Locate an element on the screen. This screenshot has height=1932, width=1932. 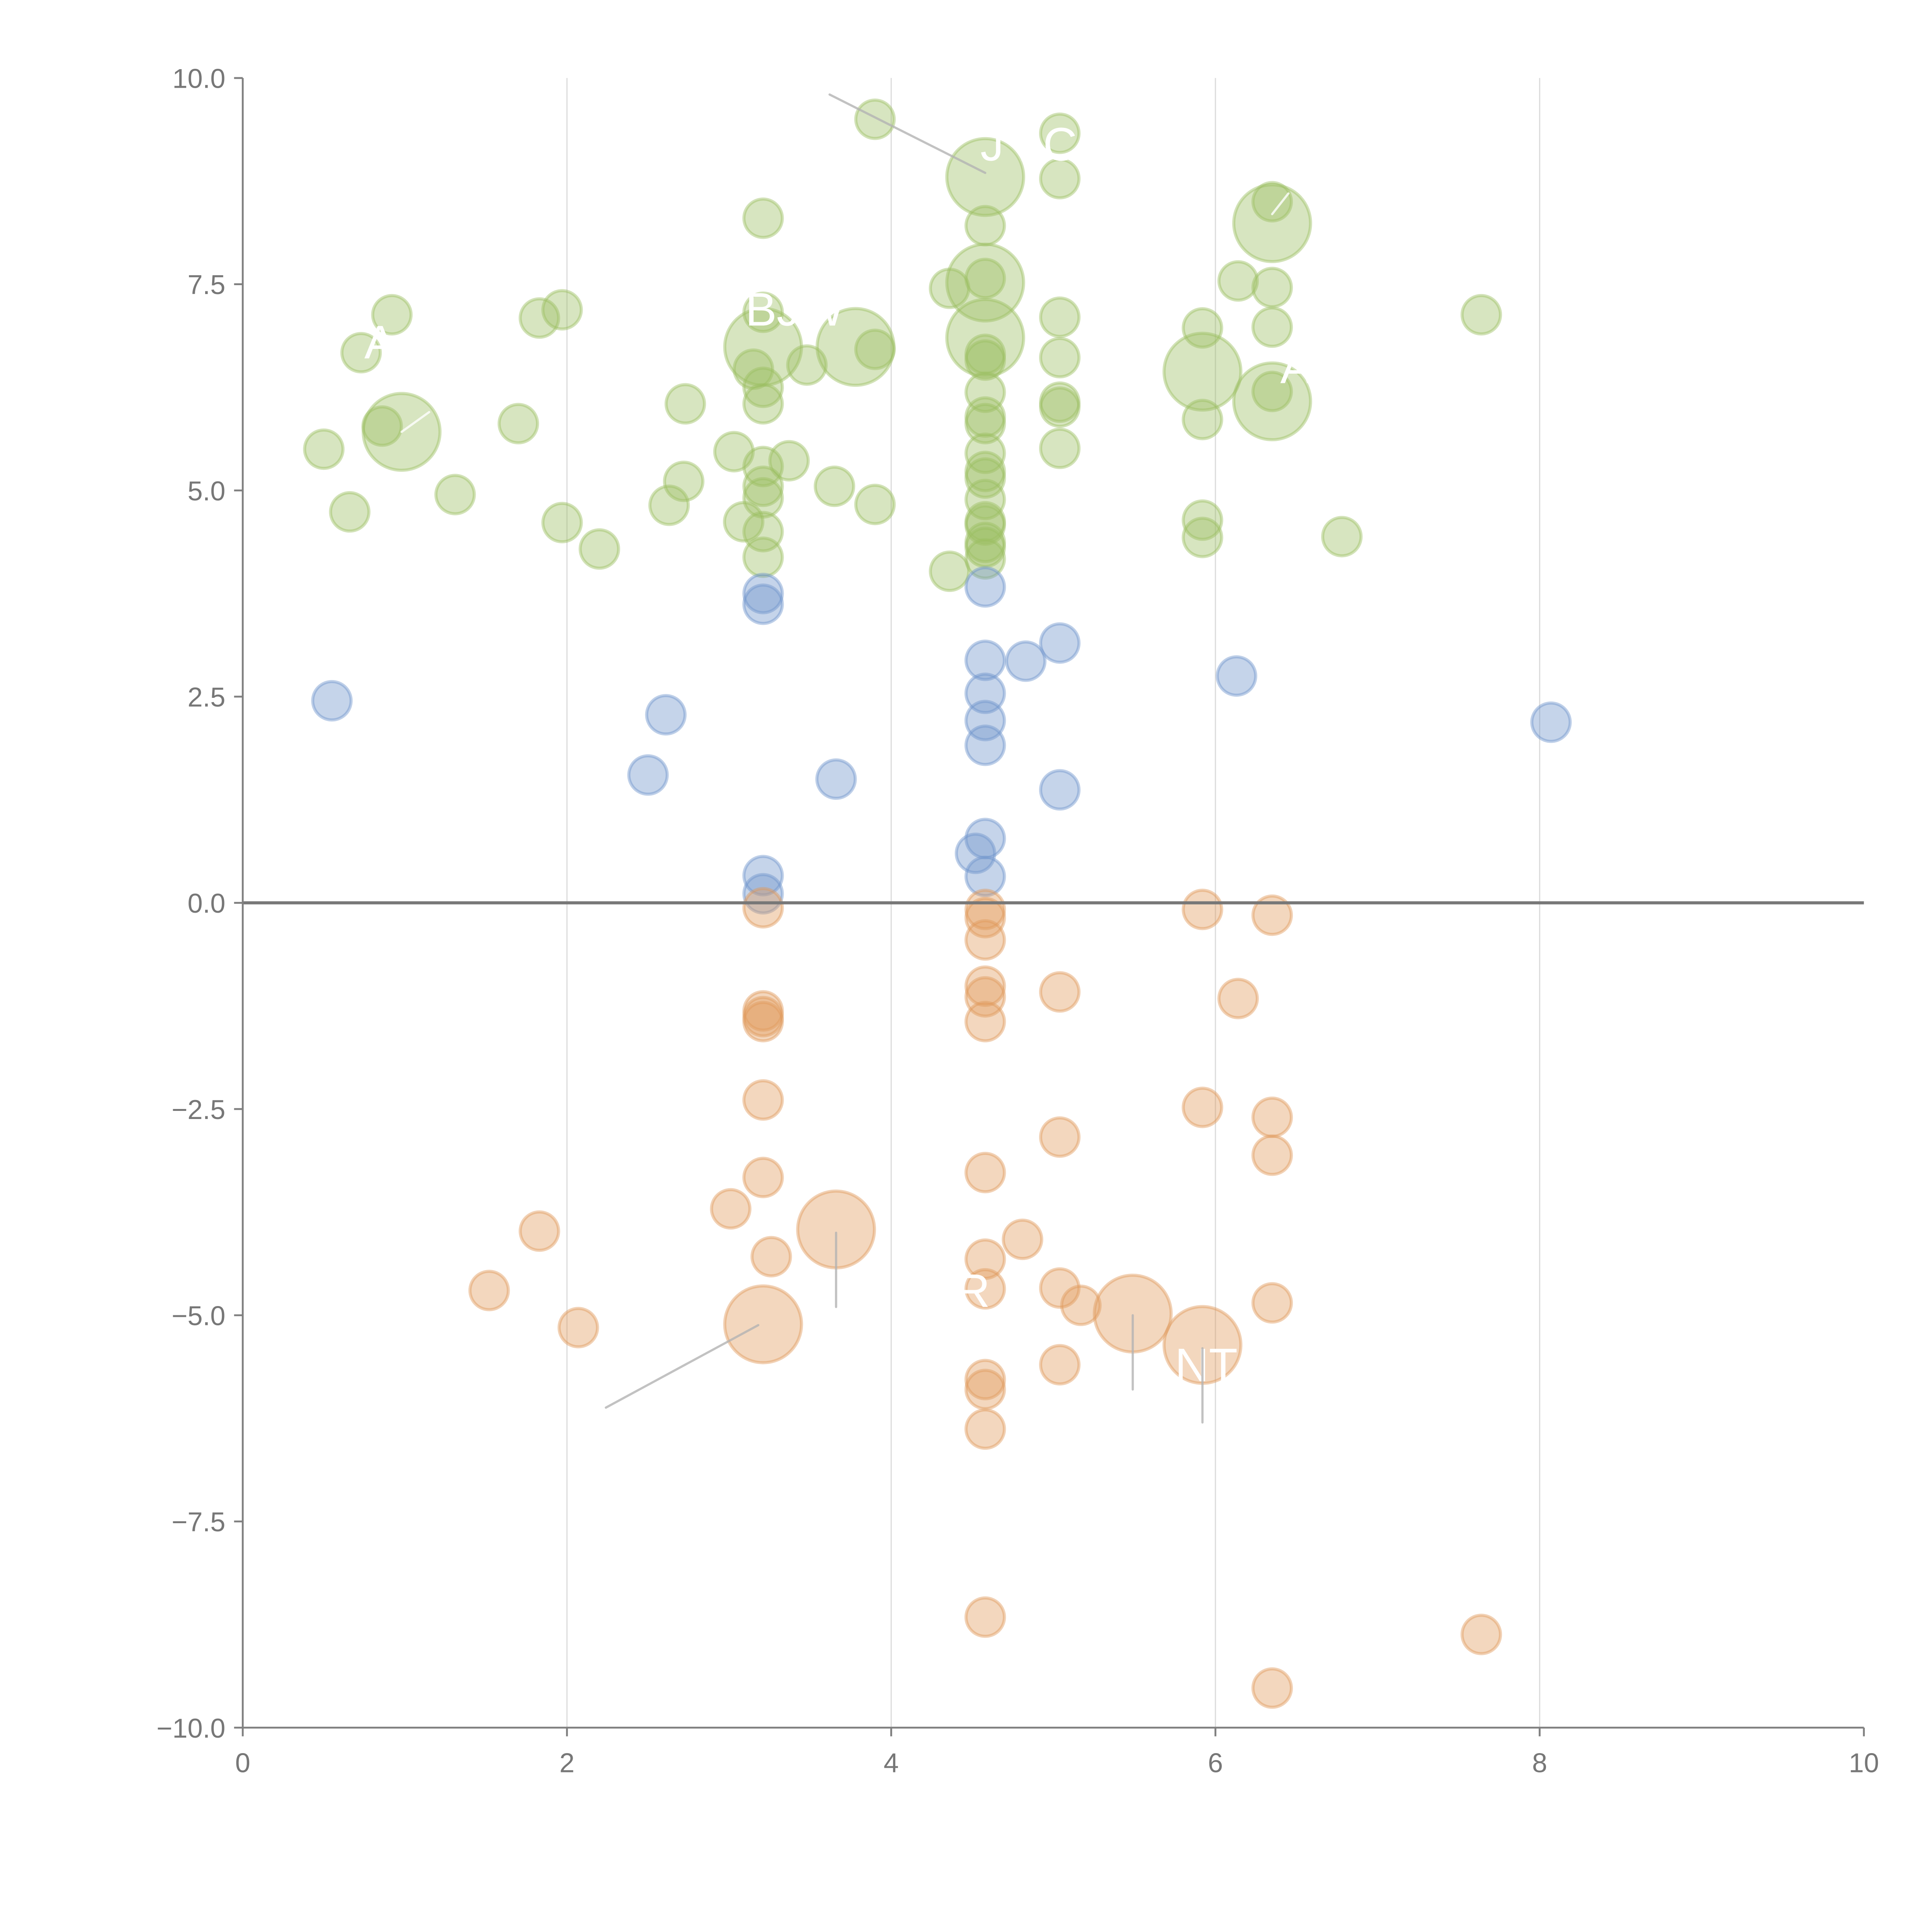
y-tick-label: 7.5 is located at coordinates (206, 284).